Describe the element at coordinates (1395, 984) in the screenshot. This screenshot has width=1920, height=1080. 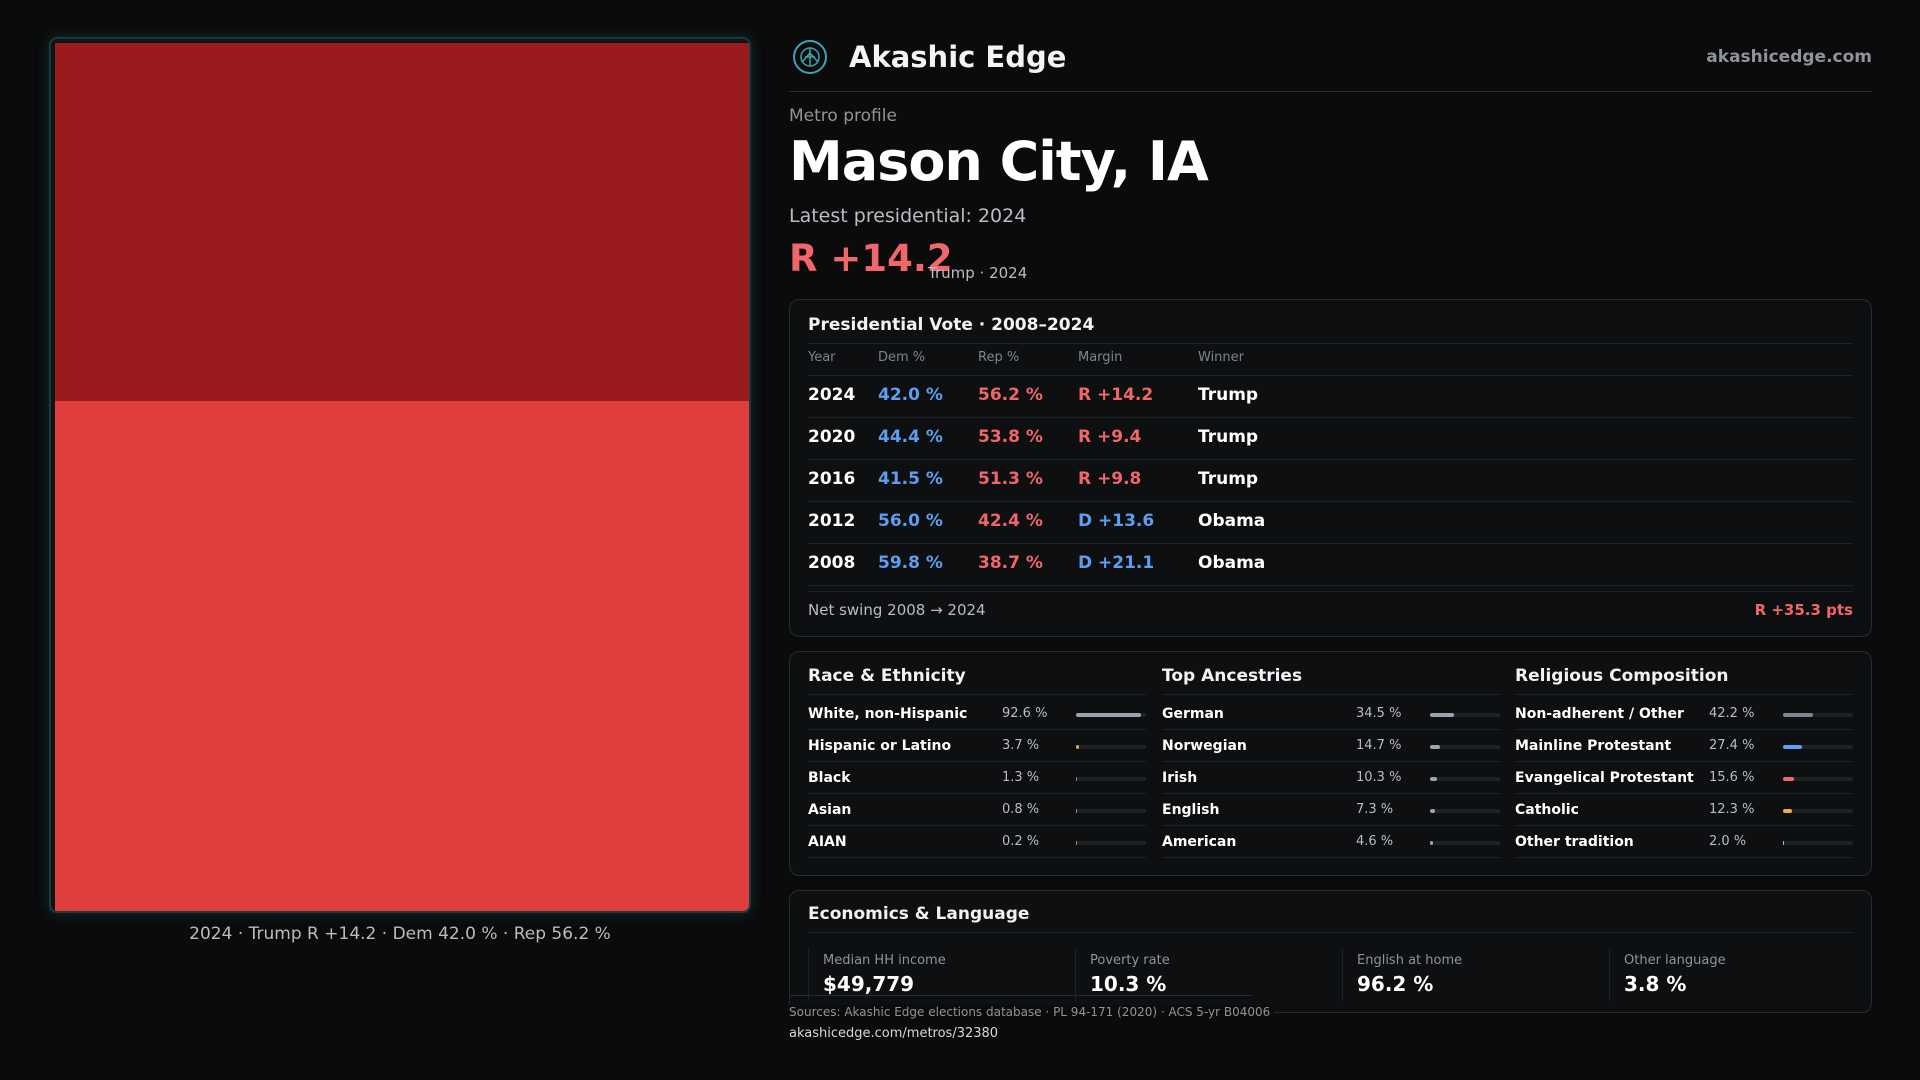
I see `stat-value: 96.2 %` at that location.